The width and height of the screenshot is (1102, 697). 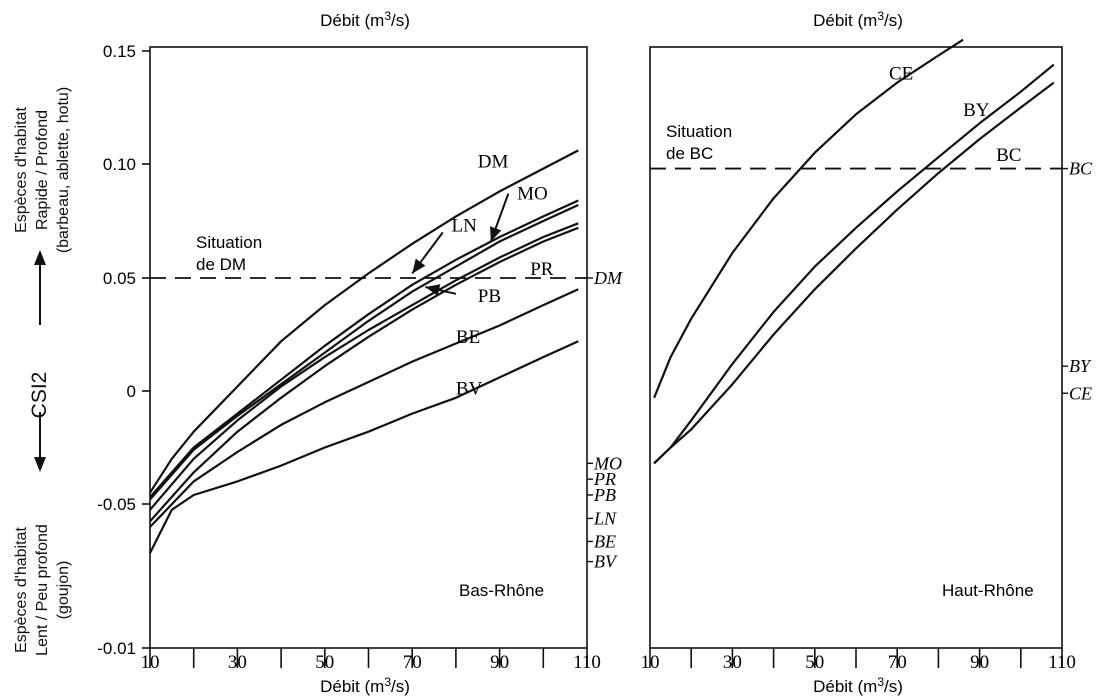 What do you see at coordinates (608, 278) in the screenshot?
I see `margin-label-dm: DM` at bounding box center [608, 278].